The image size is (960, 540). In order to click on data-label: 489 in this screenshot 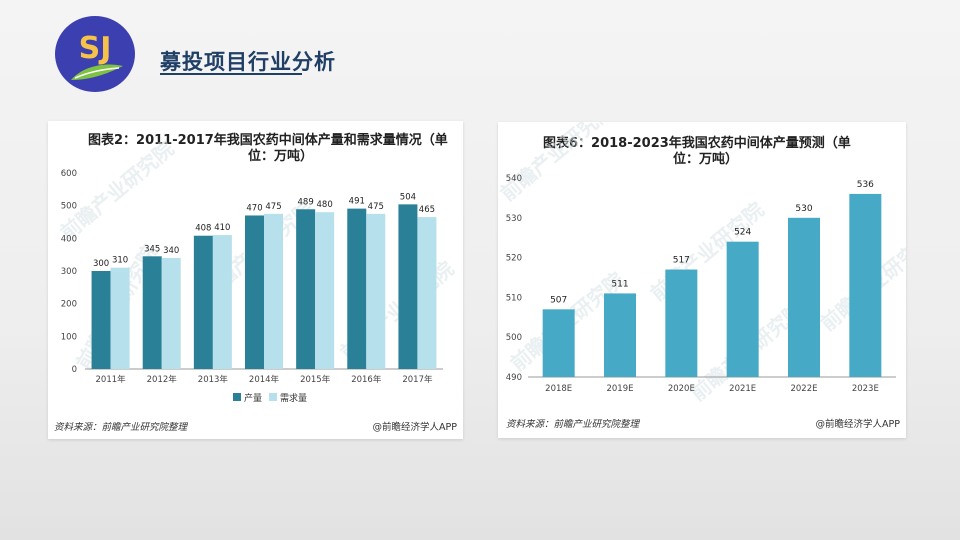, I will do `click(306, 202)`.